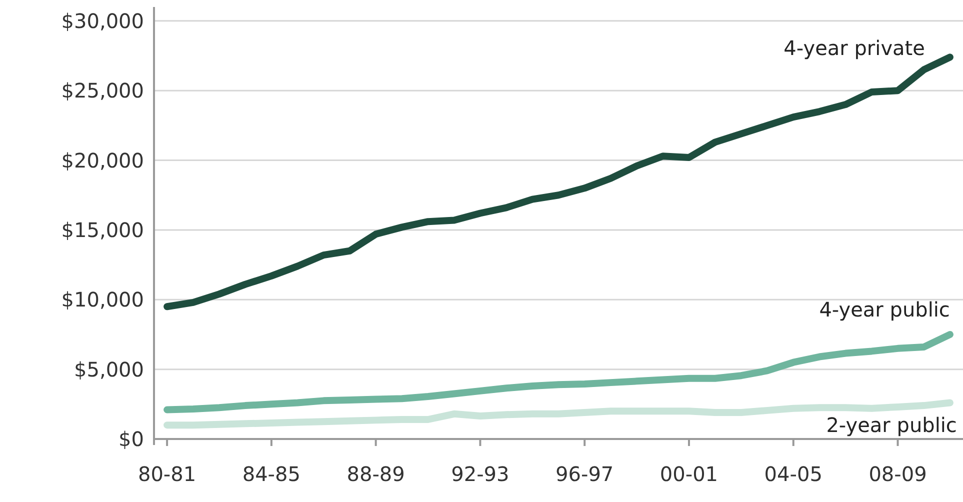  I want to click on x-tick-label: 00-01, so click(689, 474).